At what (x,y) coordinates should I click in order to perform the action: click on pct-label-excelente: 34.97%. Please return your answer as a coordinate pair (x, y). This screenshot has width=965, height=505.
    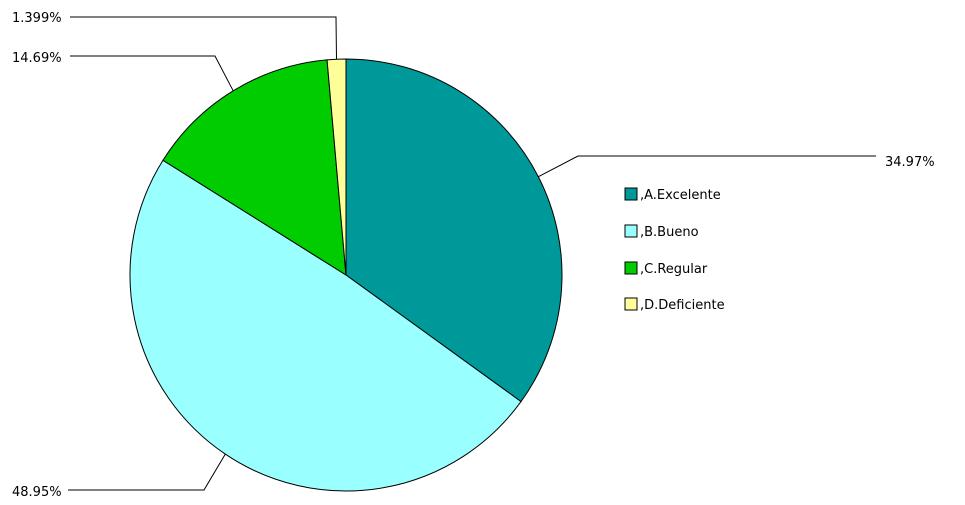
    Looking at the image, I should click on (910, 162).